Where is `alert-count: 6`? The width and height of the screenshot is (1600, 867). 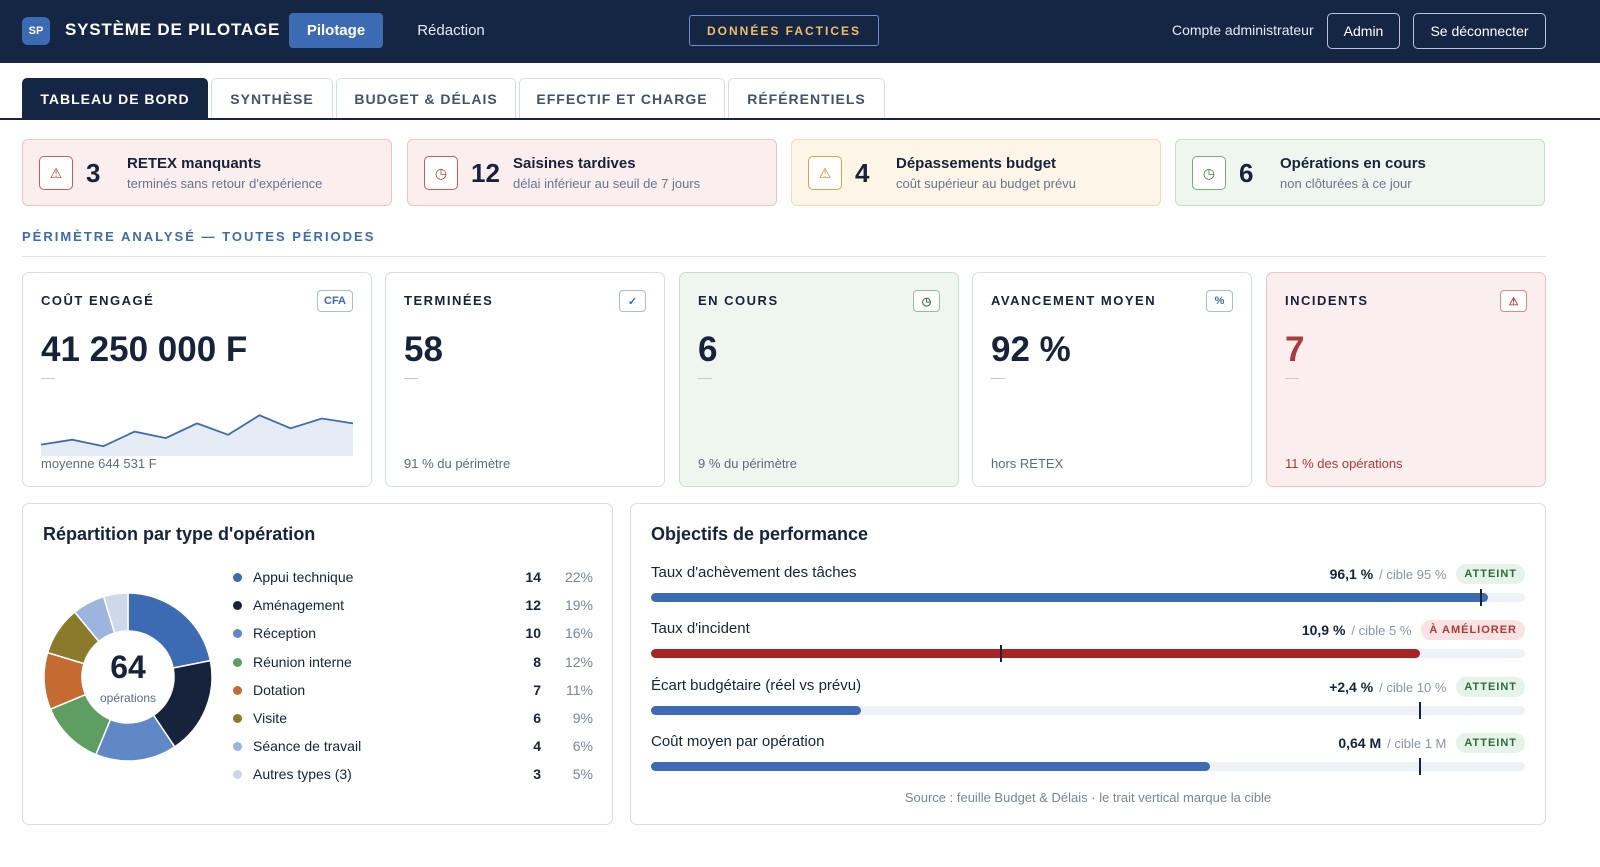
alert-count: 6 is located at coordinates (1246, 173).